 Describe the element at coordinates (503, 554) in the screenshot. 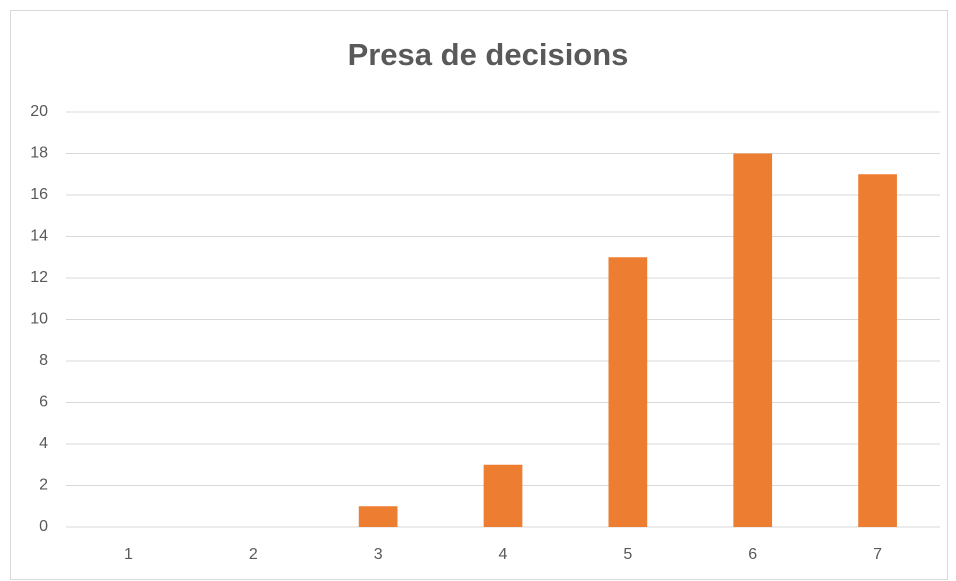

I see `x-tick-label: 4` at that location.